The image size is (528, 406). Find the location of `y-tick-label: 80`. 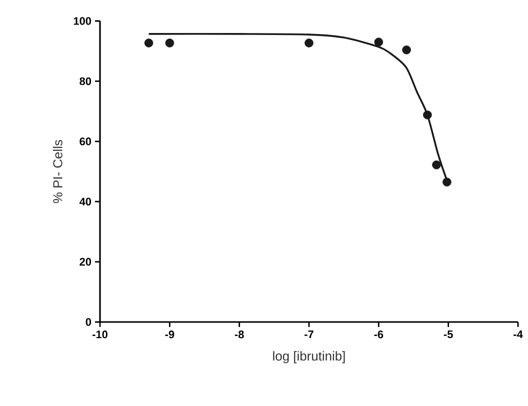

y-tick-label: 80 is located at coordinates (86, 81).